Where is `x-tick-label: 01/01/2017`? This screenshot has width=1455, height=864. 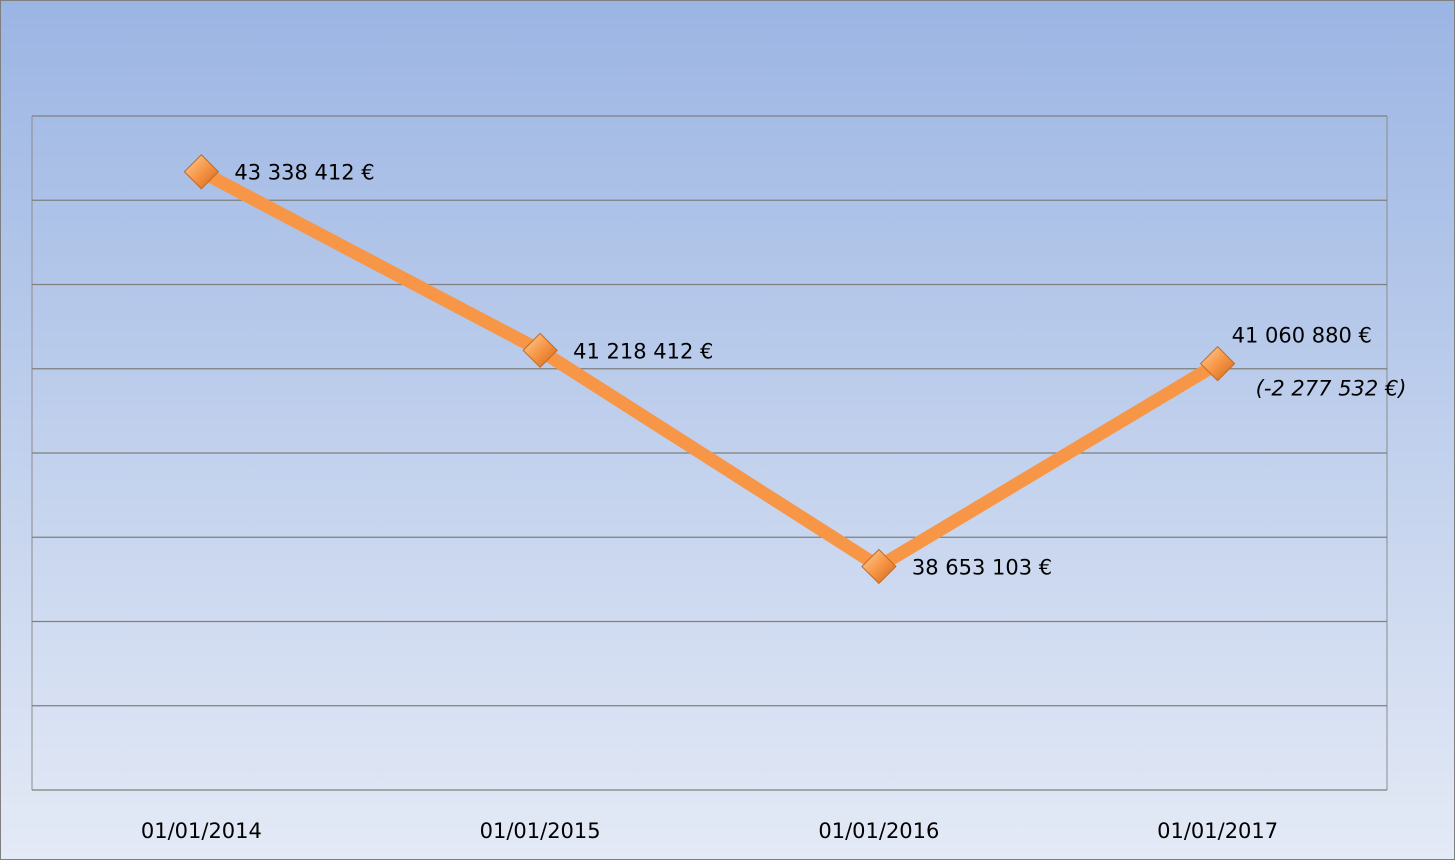
x-tick-label: 01/01/2017 is located at coordinates (1217, 831).